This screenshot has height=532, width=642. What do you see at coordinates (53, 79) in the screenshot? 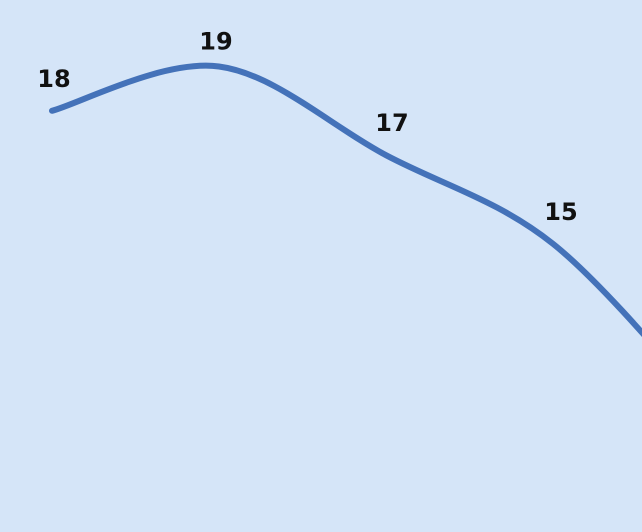
I see `data-label-0: 18` at bounding box center [53, 79].